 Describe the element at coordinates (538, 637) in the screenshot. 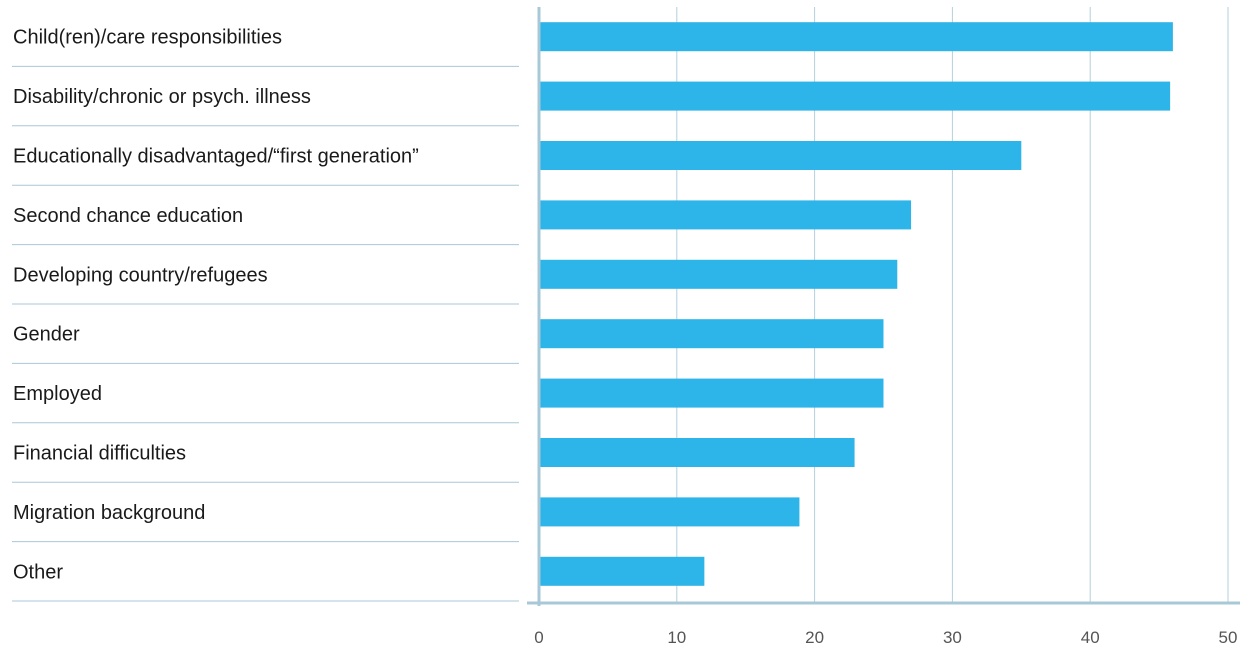

I see `x-tick-label: 0` at that location.